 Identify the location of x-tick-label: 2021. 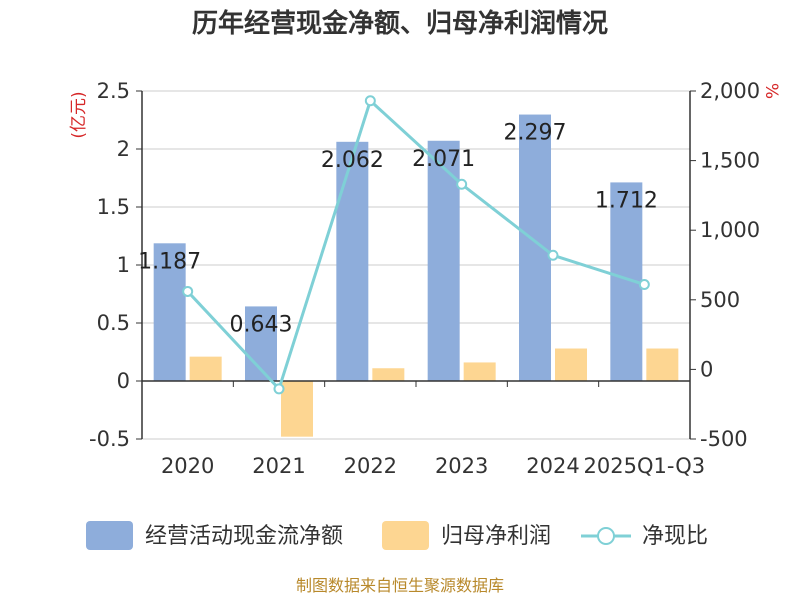
(278, 466).